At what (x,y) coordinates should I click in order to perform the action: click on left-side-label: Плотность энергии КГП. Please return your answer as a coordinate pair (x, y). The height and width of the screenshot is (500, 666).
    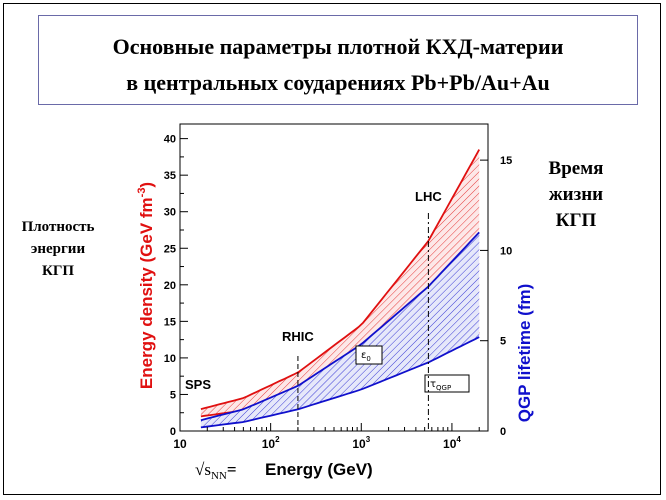
    Looking at the image, I should click on (58, 249).